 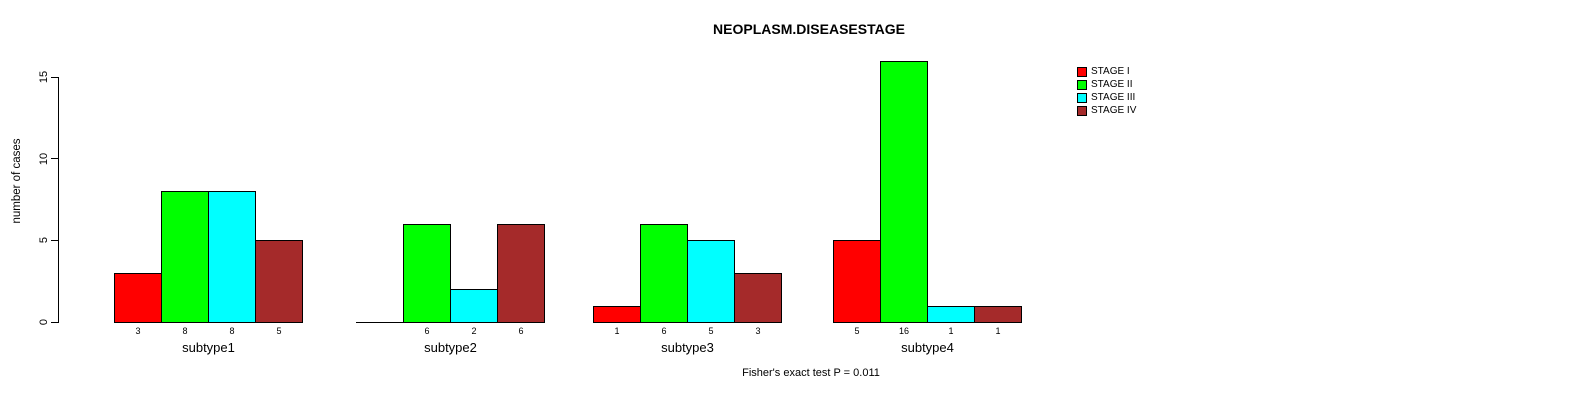 I want to click on legend-row: STAGE III, so click(x=1106, y=98).